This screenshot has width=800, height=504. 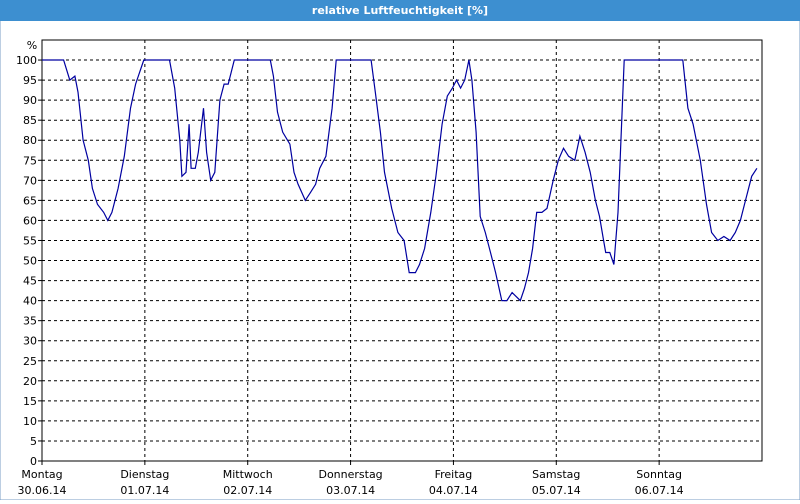 I want to click on y-tick-label: 0, so click(x=33, y=461).